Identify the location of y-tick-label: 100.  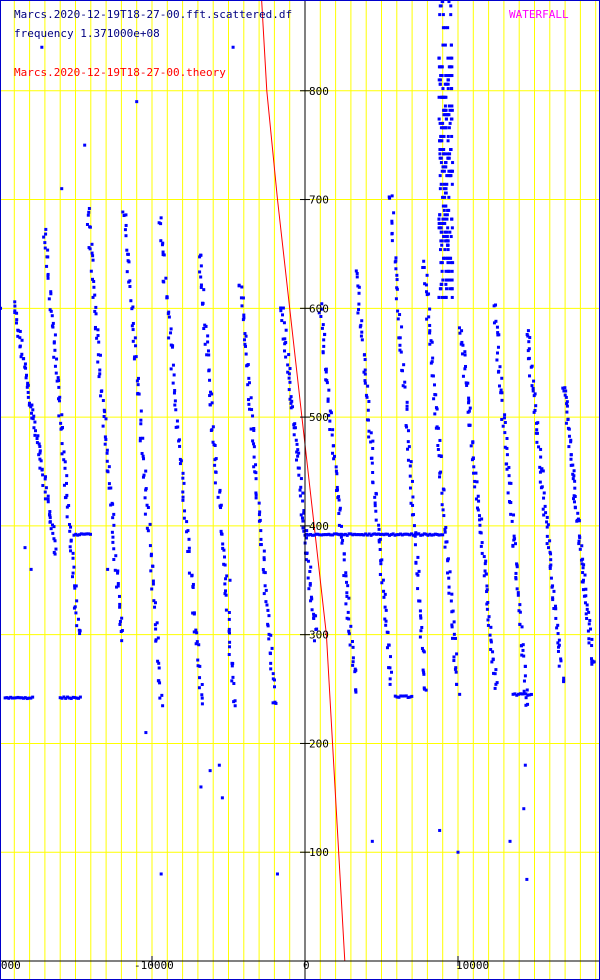
(319, 852).